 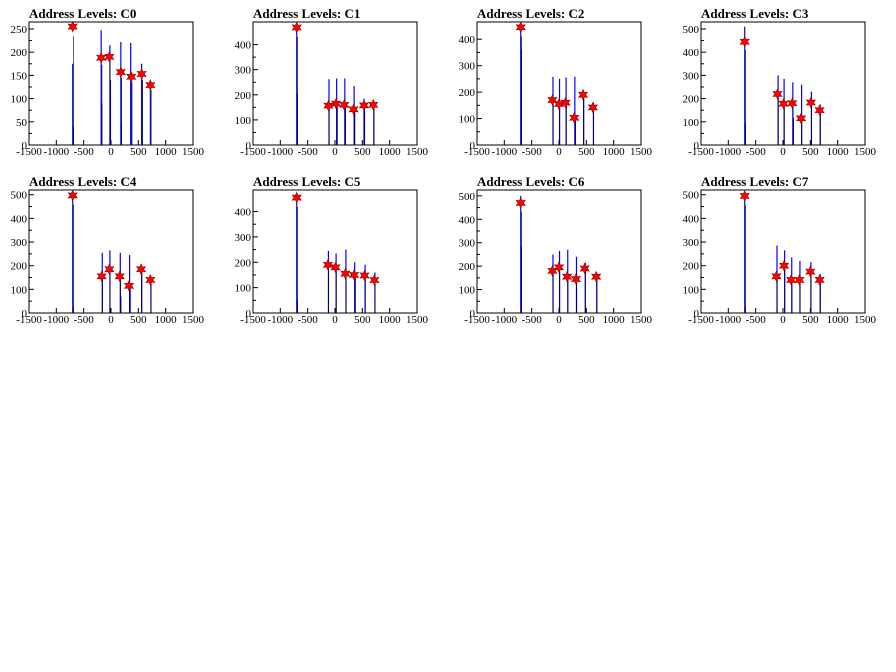 I want to click on y-tick-label: 250, so click(x=19, y=30).